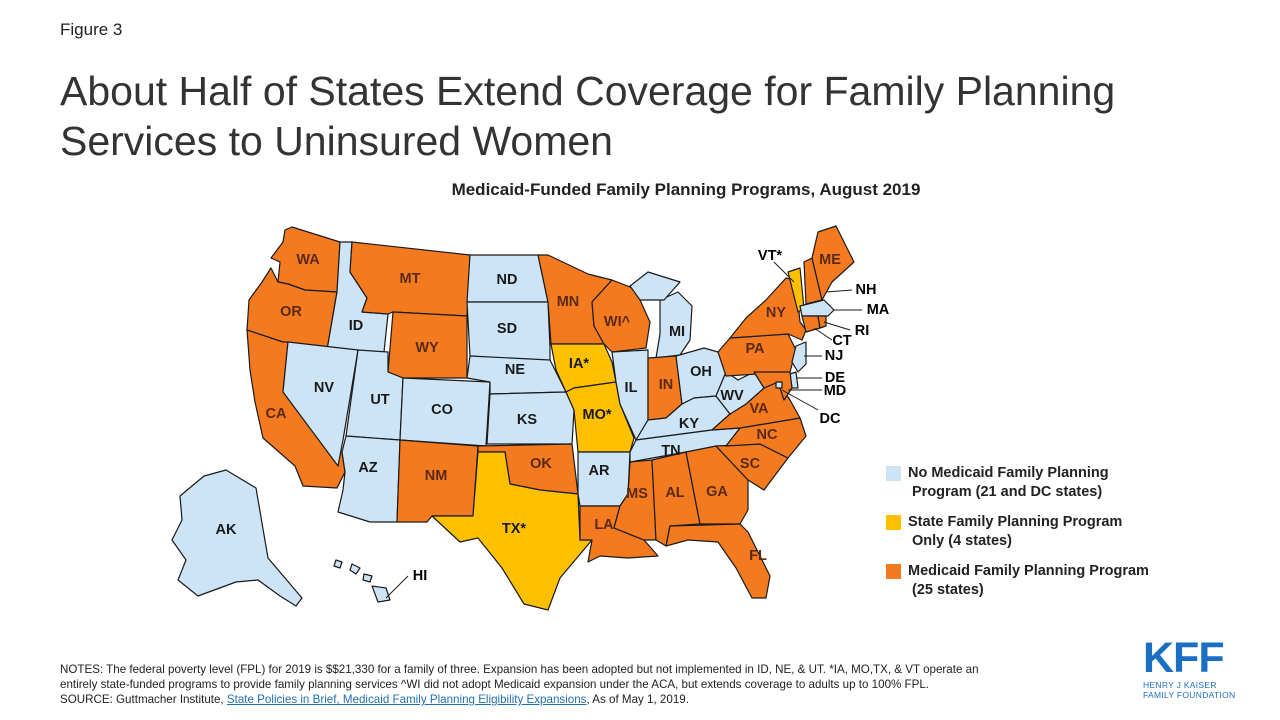 This screenshot has width=1280, height=720. I want to click on state-label-mo: MO*, so click(597, 415).